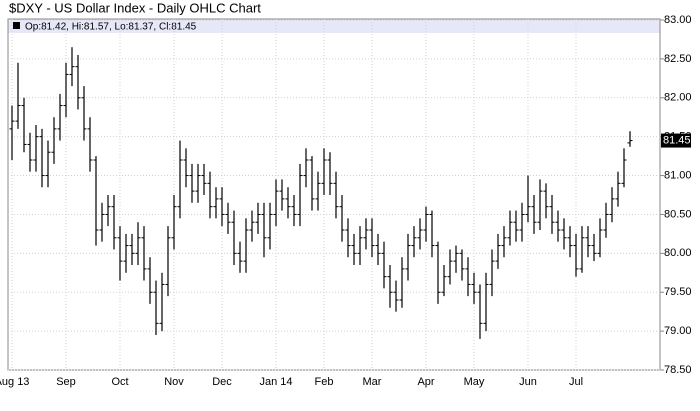 The height and width of the screenshot is (411, 700). Describe the element at coordinates (324, 382) in the screenshot. I see `x-tick-label: Feb` at that location.